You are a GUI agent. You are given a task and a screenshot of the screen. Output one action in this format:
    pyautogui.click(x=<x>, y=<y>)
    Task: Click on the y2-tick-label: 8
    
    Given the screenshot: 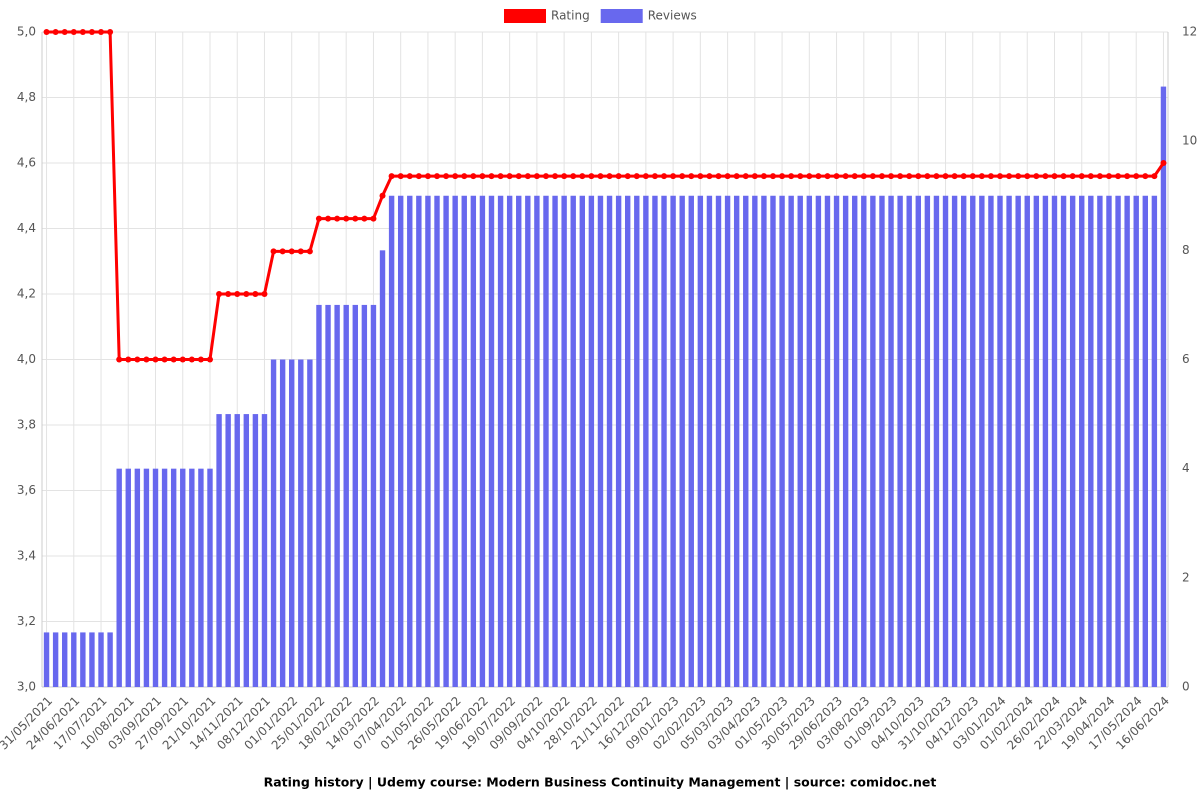 What is the action you would take?
    pyautogui.click(x=1186, y=250)
    